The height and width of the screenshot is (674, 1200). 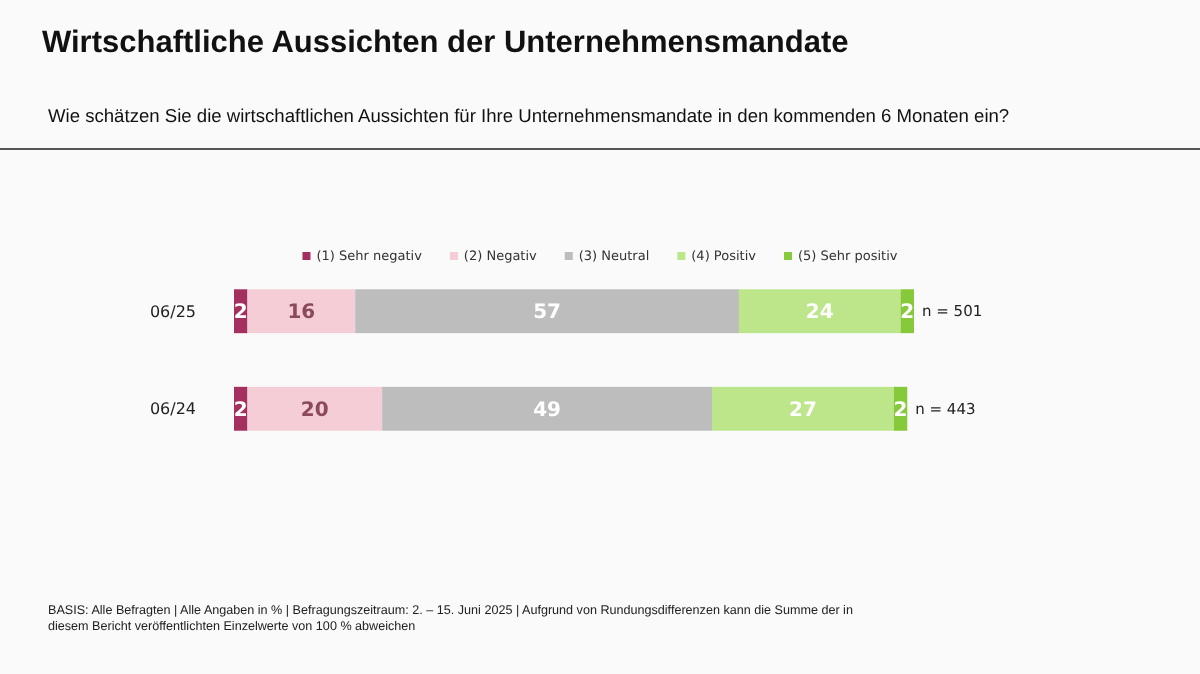 I want to click on y-tick-label: 06/25, so click(x=172, y=311).